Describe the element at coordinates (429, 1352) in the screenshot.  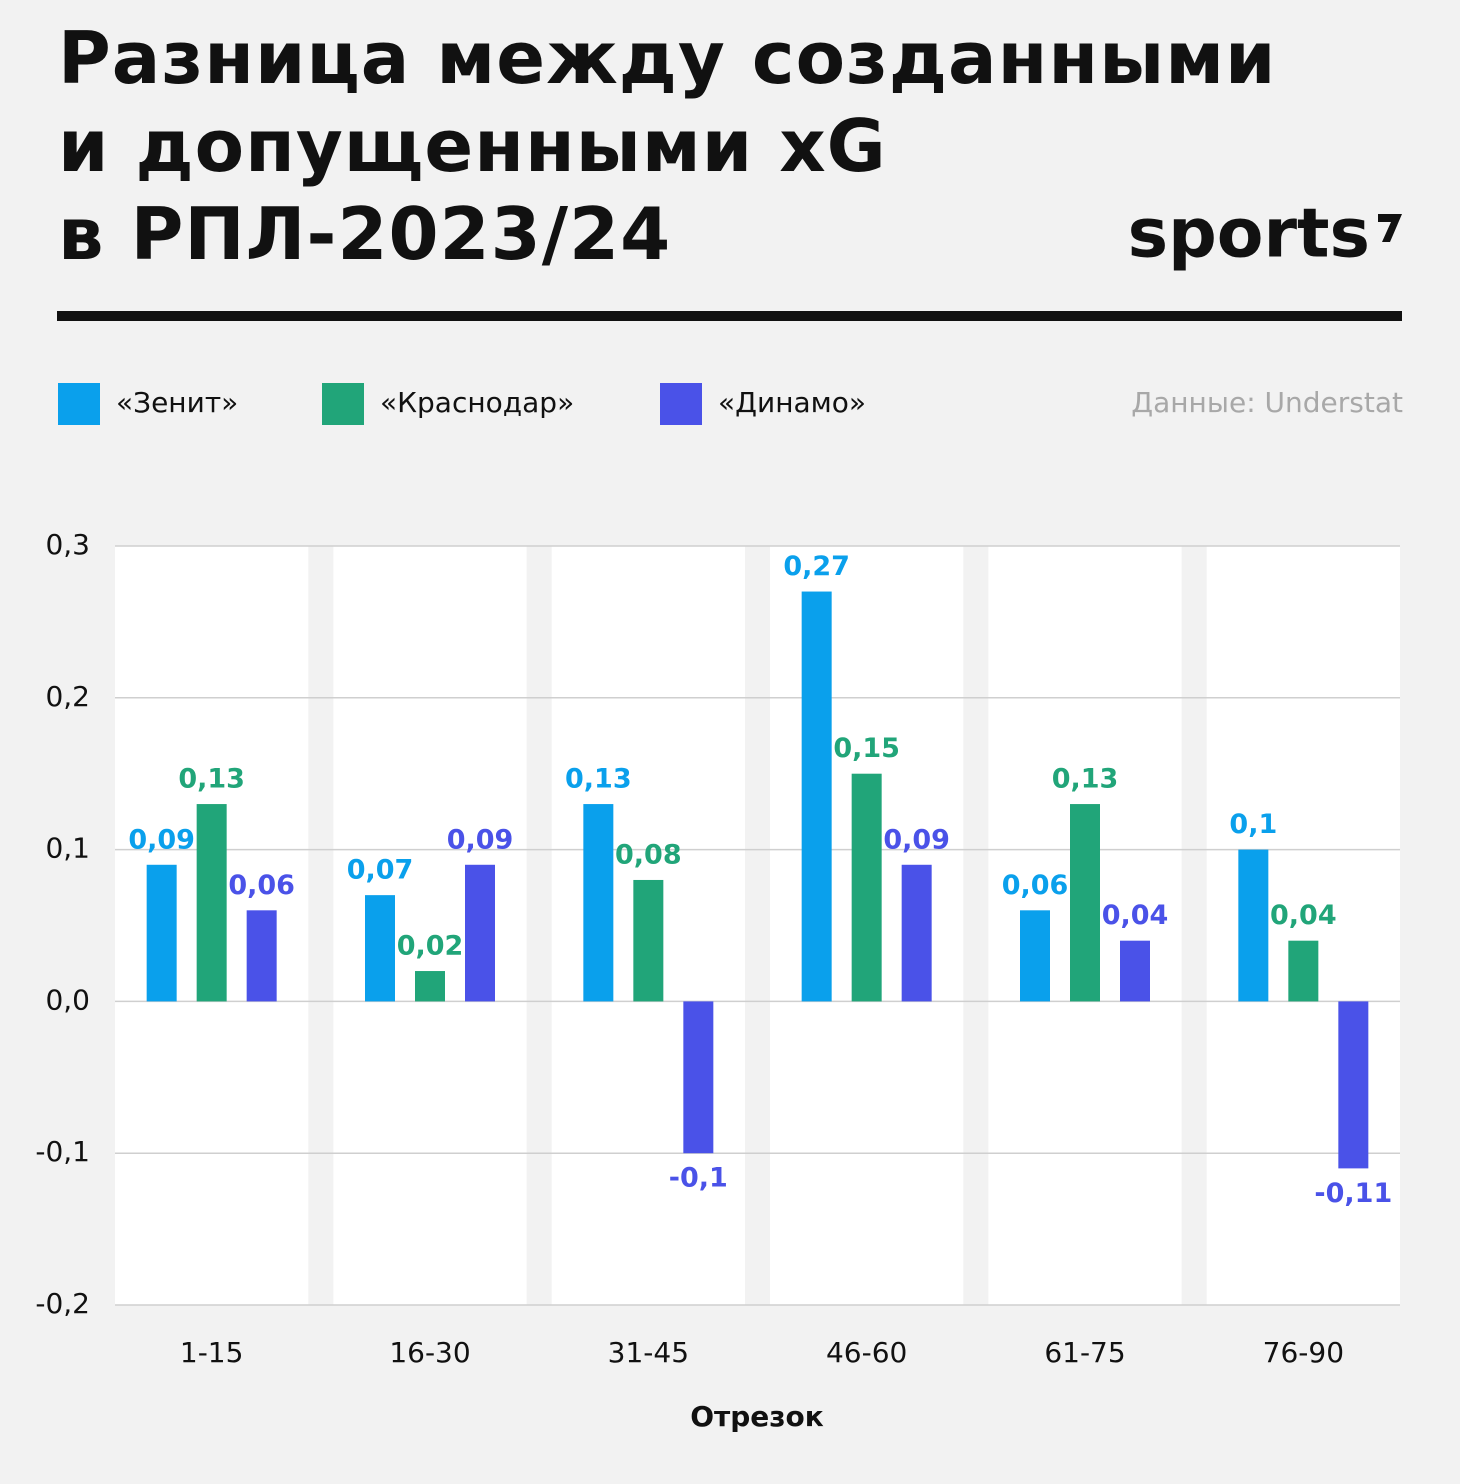
I see `x-tick-label: 16-30` at that location.